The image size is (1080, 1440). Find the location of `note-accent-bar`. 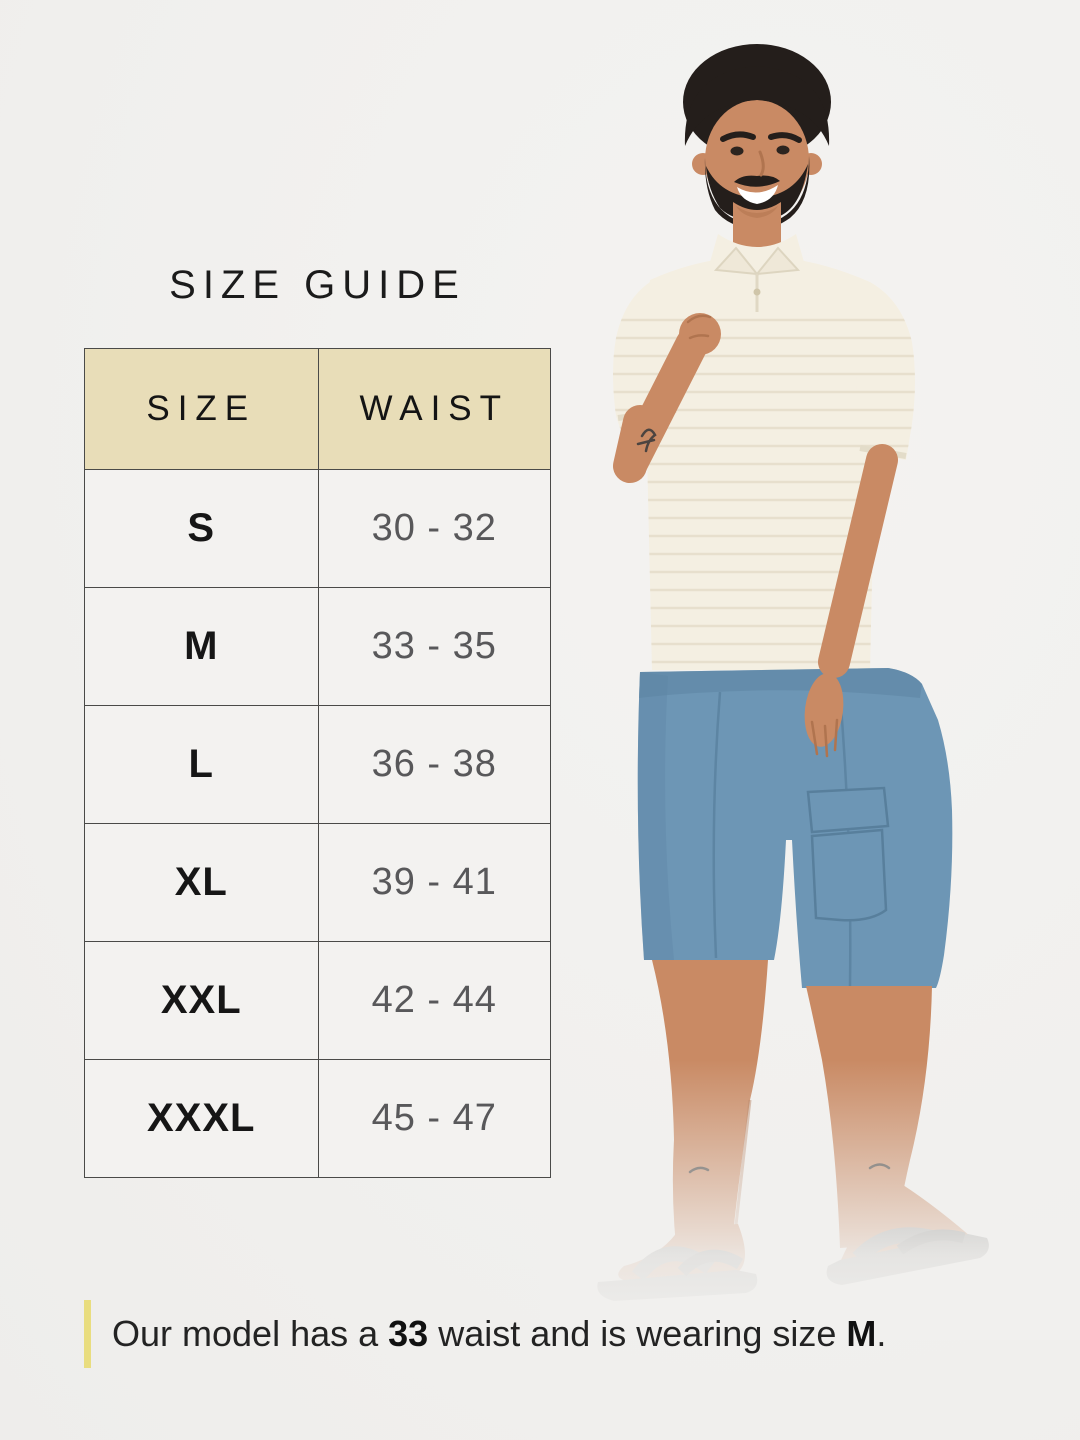

note-accent-bar is located at coordinates (87, 1334).